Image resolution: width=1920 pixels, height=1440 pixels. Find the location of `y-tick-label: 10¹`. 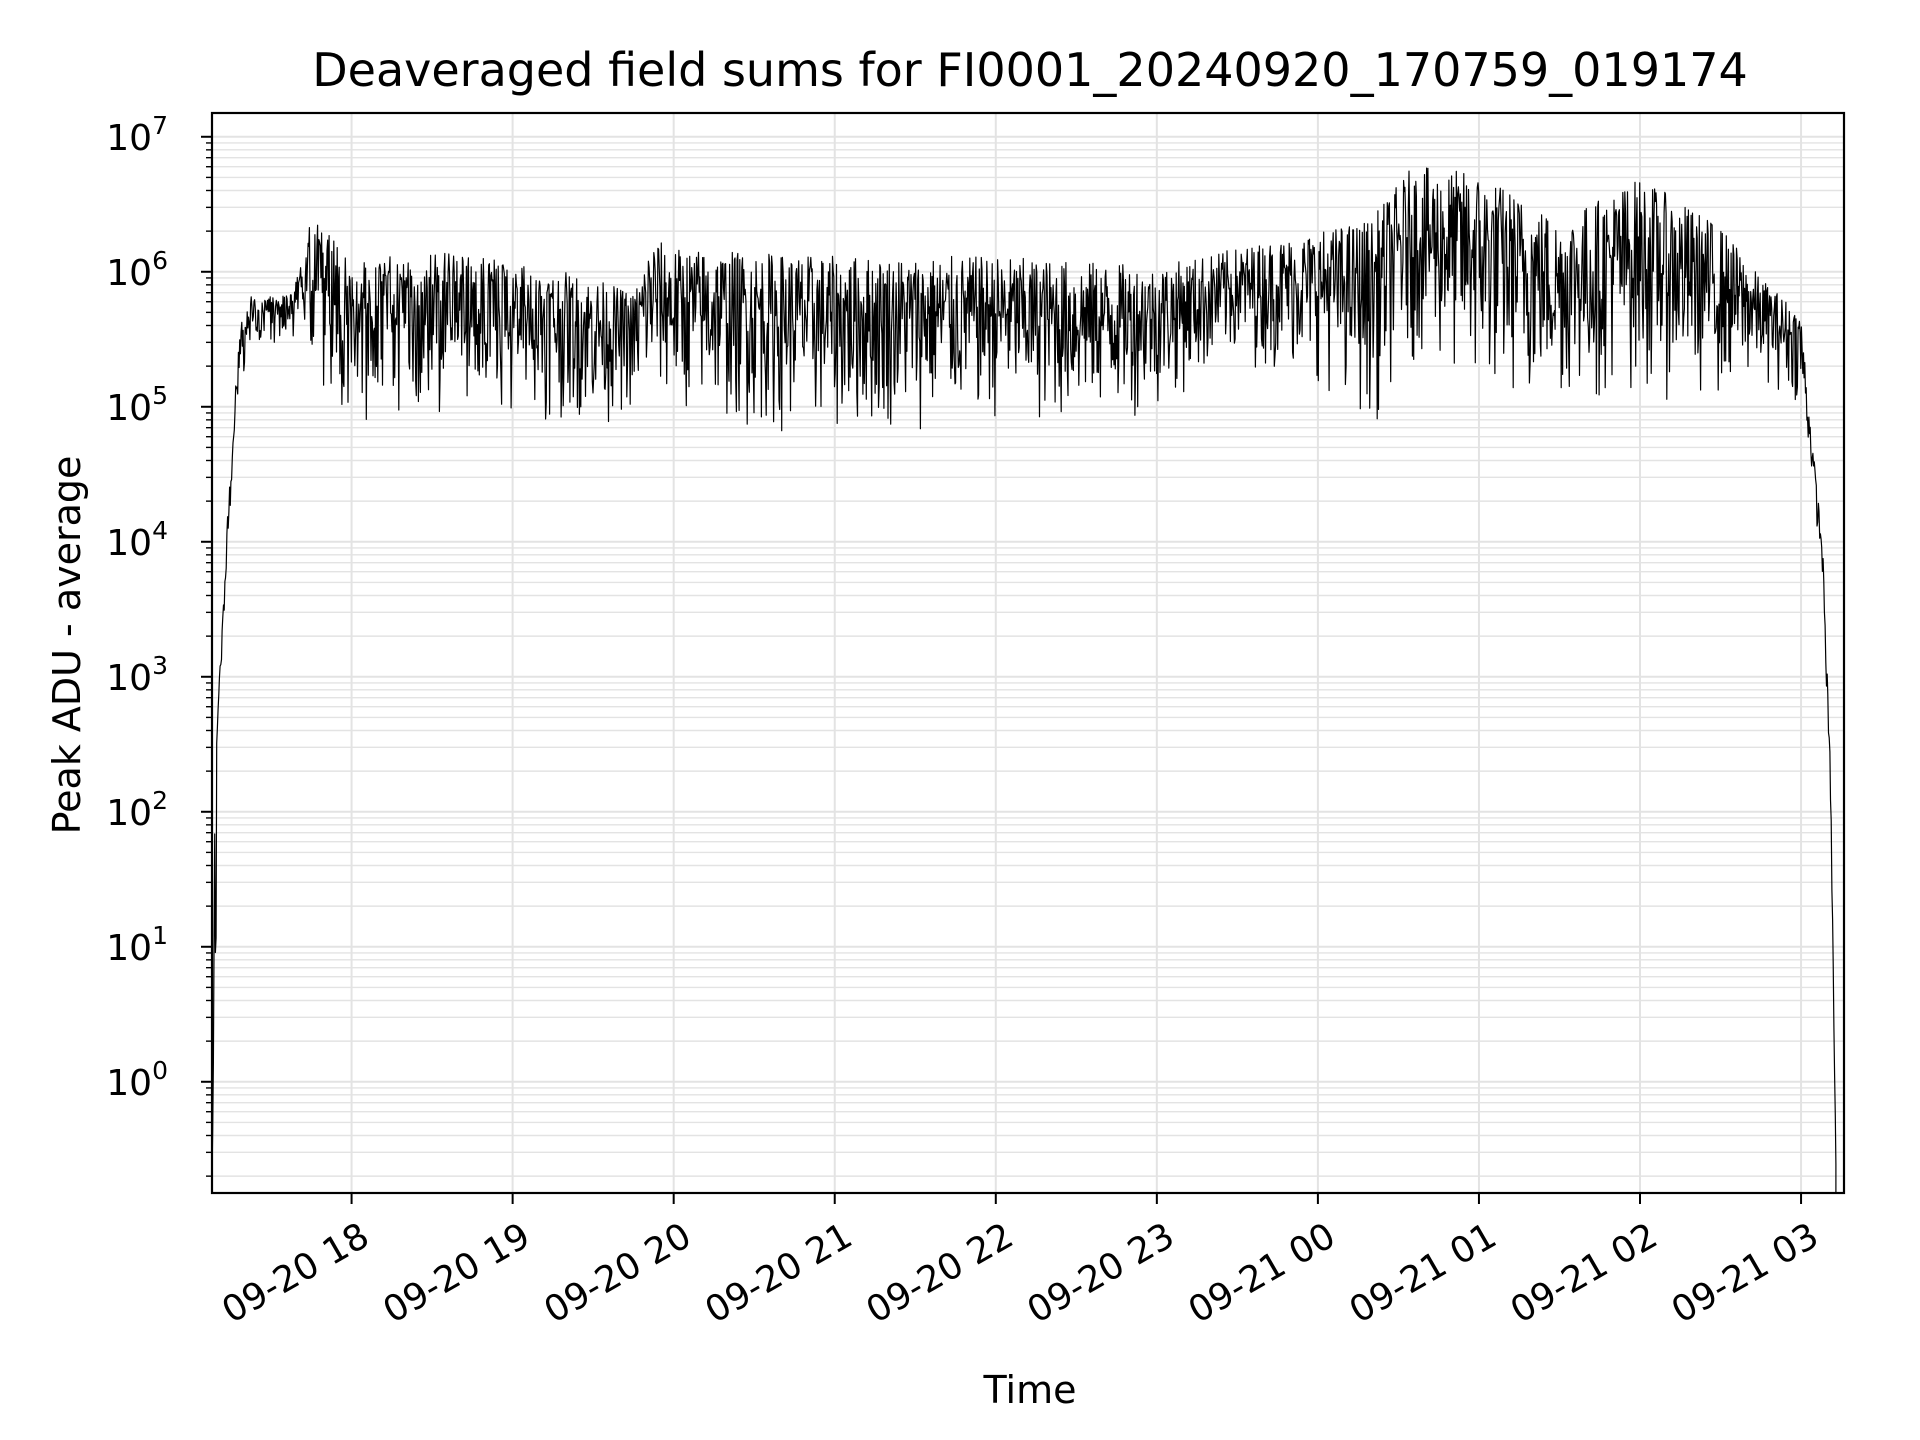

y-tick-label: 10¹ is located at coordinates (137, 945).